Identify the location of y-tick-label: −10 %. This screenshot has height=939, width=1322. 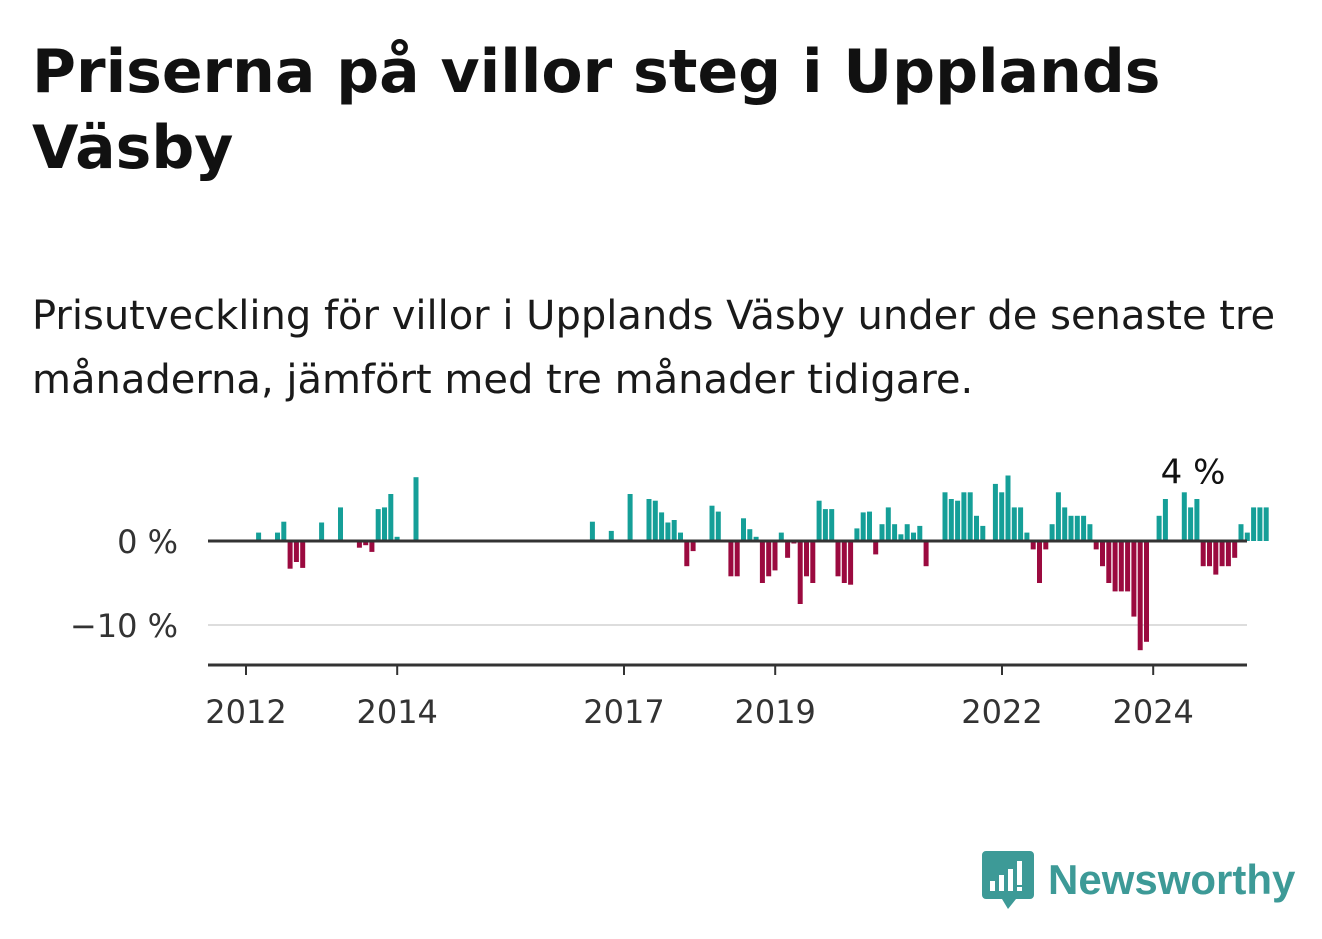
(124, 626).